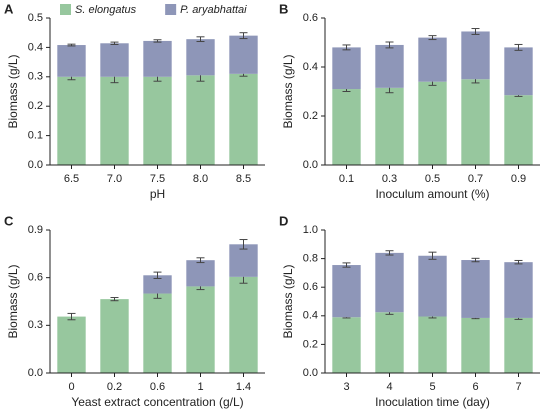  Describe the element at coordinates (432, 402) in the screenshot. I see `x-axis-label: Inoculation time (day)` at that location.